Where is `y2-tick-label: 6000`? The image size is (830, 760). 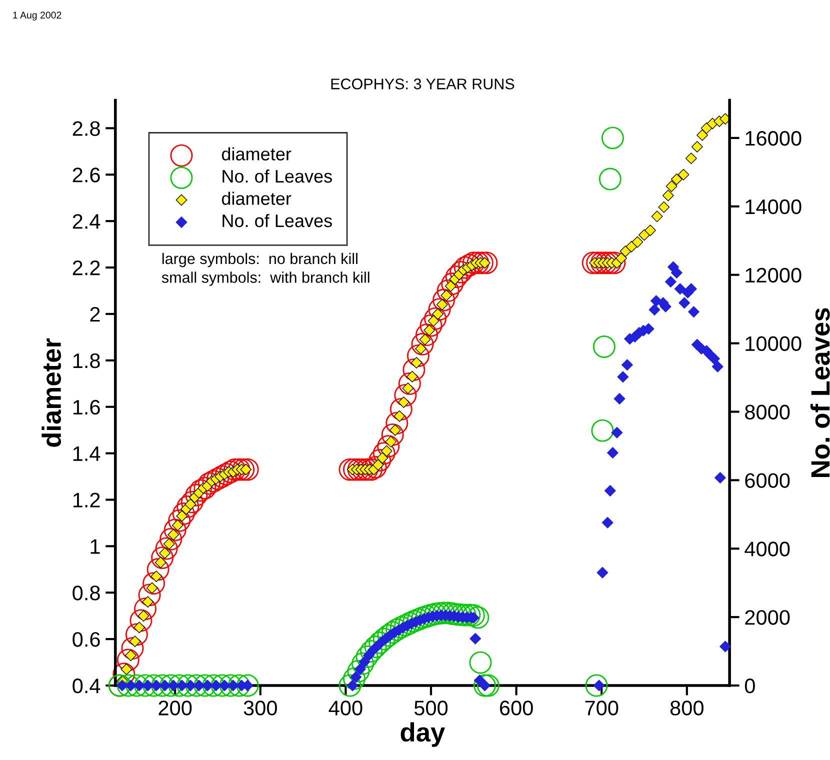 y2-tick-label: 6000 is located at coordinates (767, 480).